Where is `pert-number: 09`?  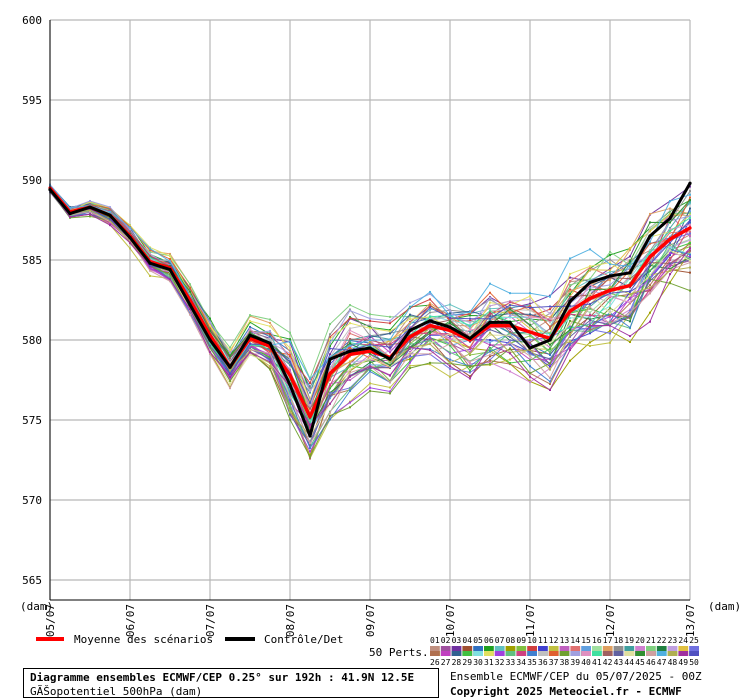
pert-number: 09 is located at coordinates (521, 640).